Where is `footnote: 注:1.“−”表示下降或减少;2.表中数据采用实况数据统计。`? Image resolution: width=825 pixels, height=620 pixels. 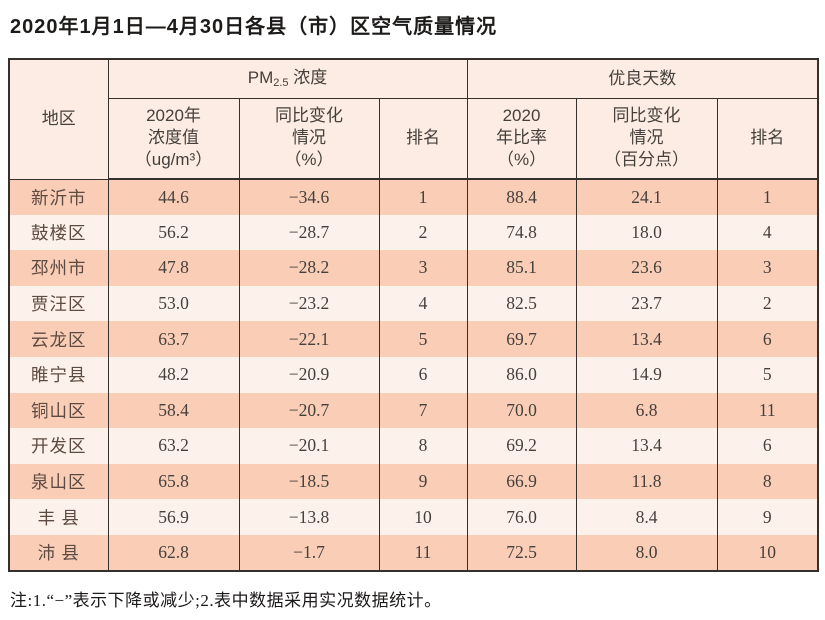 footnote: 注:1.“−”表示下降或减少;2.表中数据采用实况数据统计。 is located at coordinates (226, 600).